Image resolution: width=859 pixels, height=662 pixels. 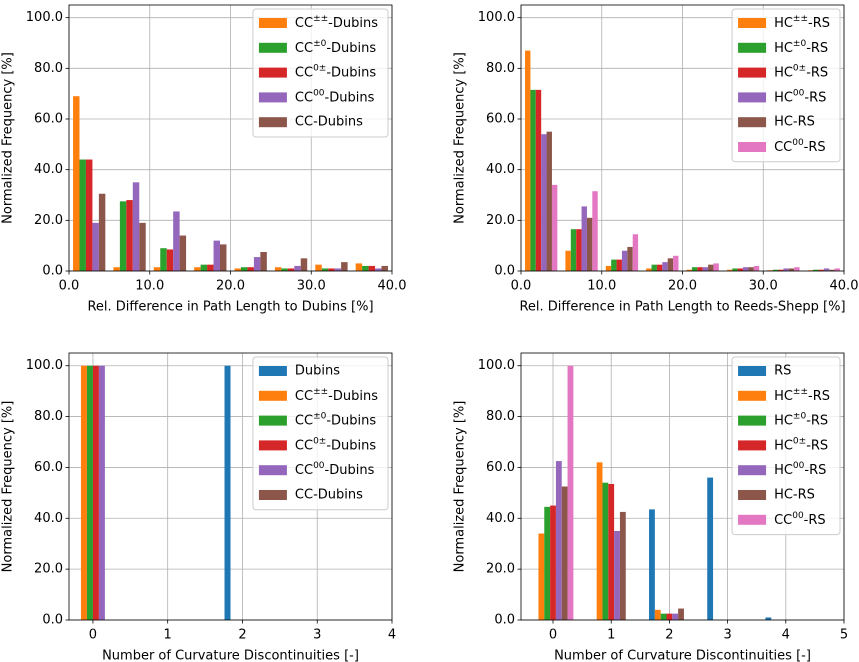 What do you see at coordinates (48, 416) in the screenshot?
I see `y-tick-label: 80.0` at bounding box center [48, 416].